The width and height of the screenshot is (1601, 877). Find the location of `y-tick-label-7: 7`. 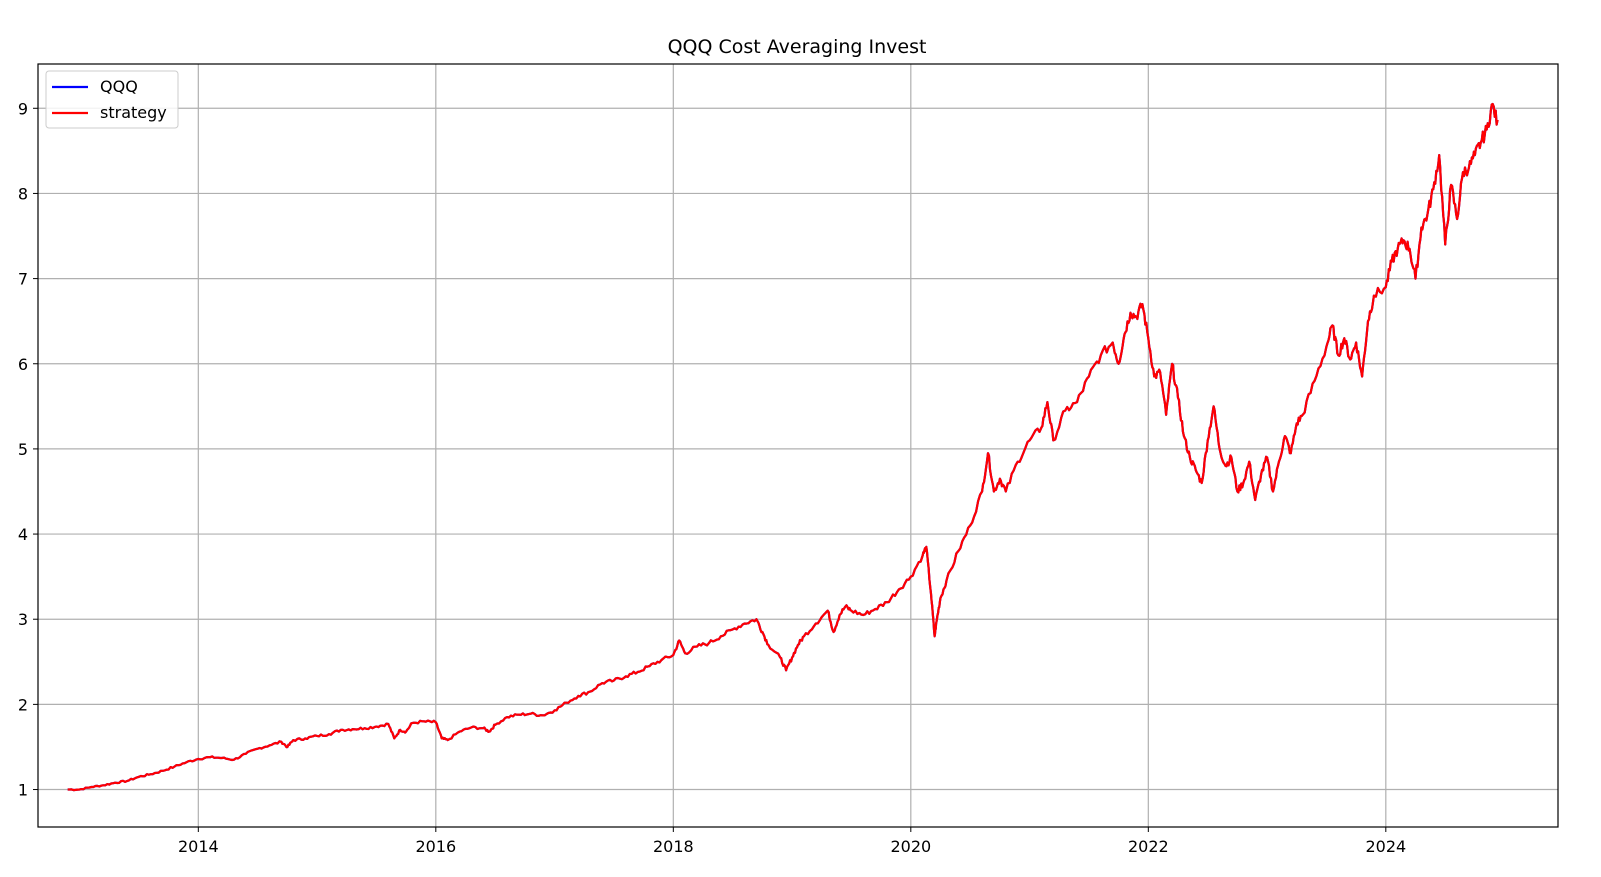

y-tick-label-7: 7 is located at coordinates (23, 279).